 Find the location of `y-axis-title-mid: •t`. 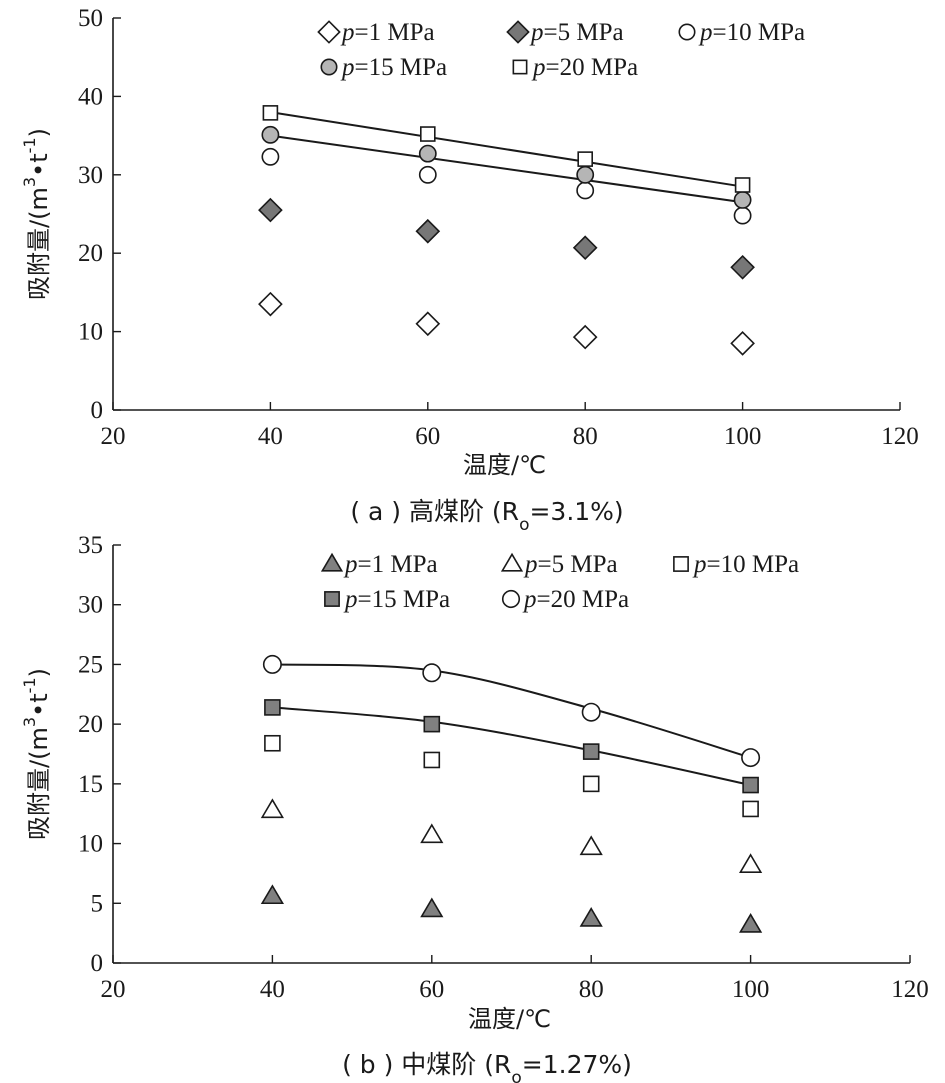

y-axis-title-mid: •t is located at coordinates (39, 705).